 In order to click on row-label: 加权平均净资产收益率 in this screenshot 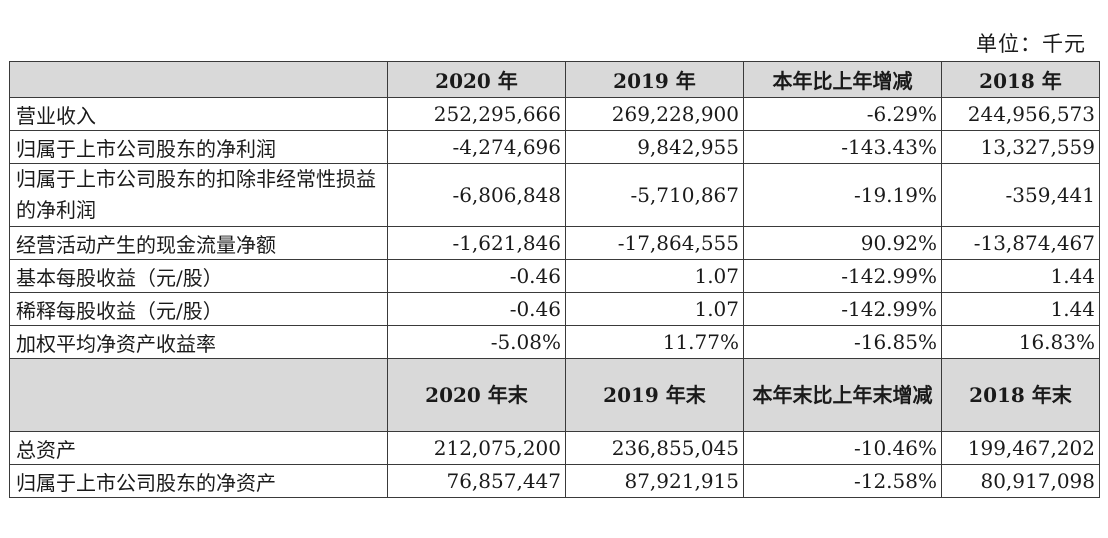, I will do `click(198, 342)`.